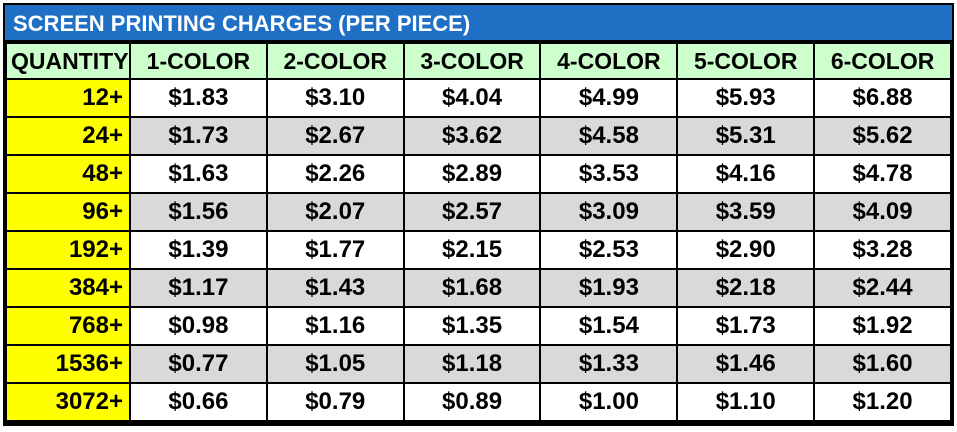 The height and width of the screenshot is (432, 957). What do you see at coordinates (609, 250) in the screenshot?
I see `price-cell-4-color: $2.53` at bounding box center [609, 250].